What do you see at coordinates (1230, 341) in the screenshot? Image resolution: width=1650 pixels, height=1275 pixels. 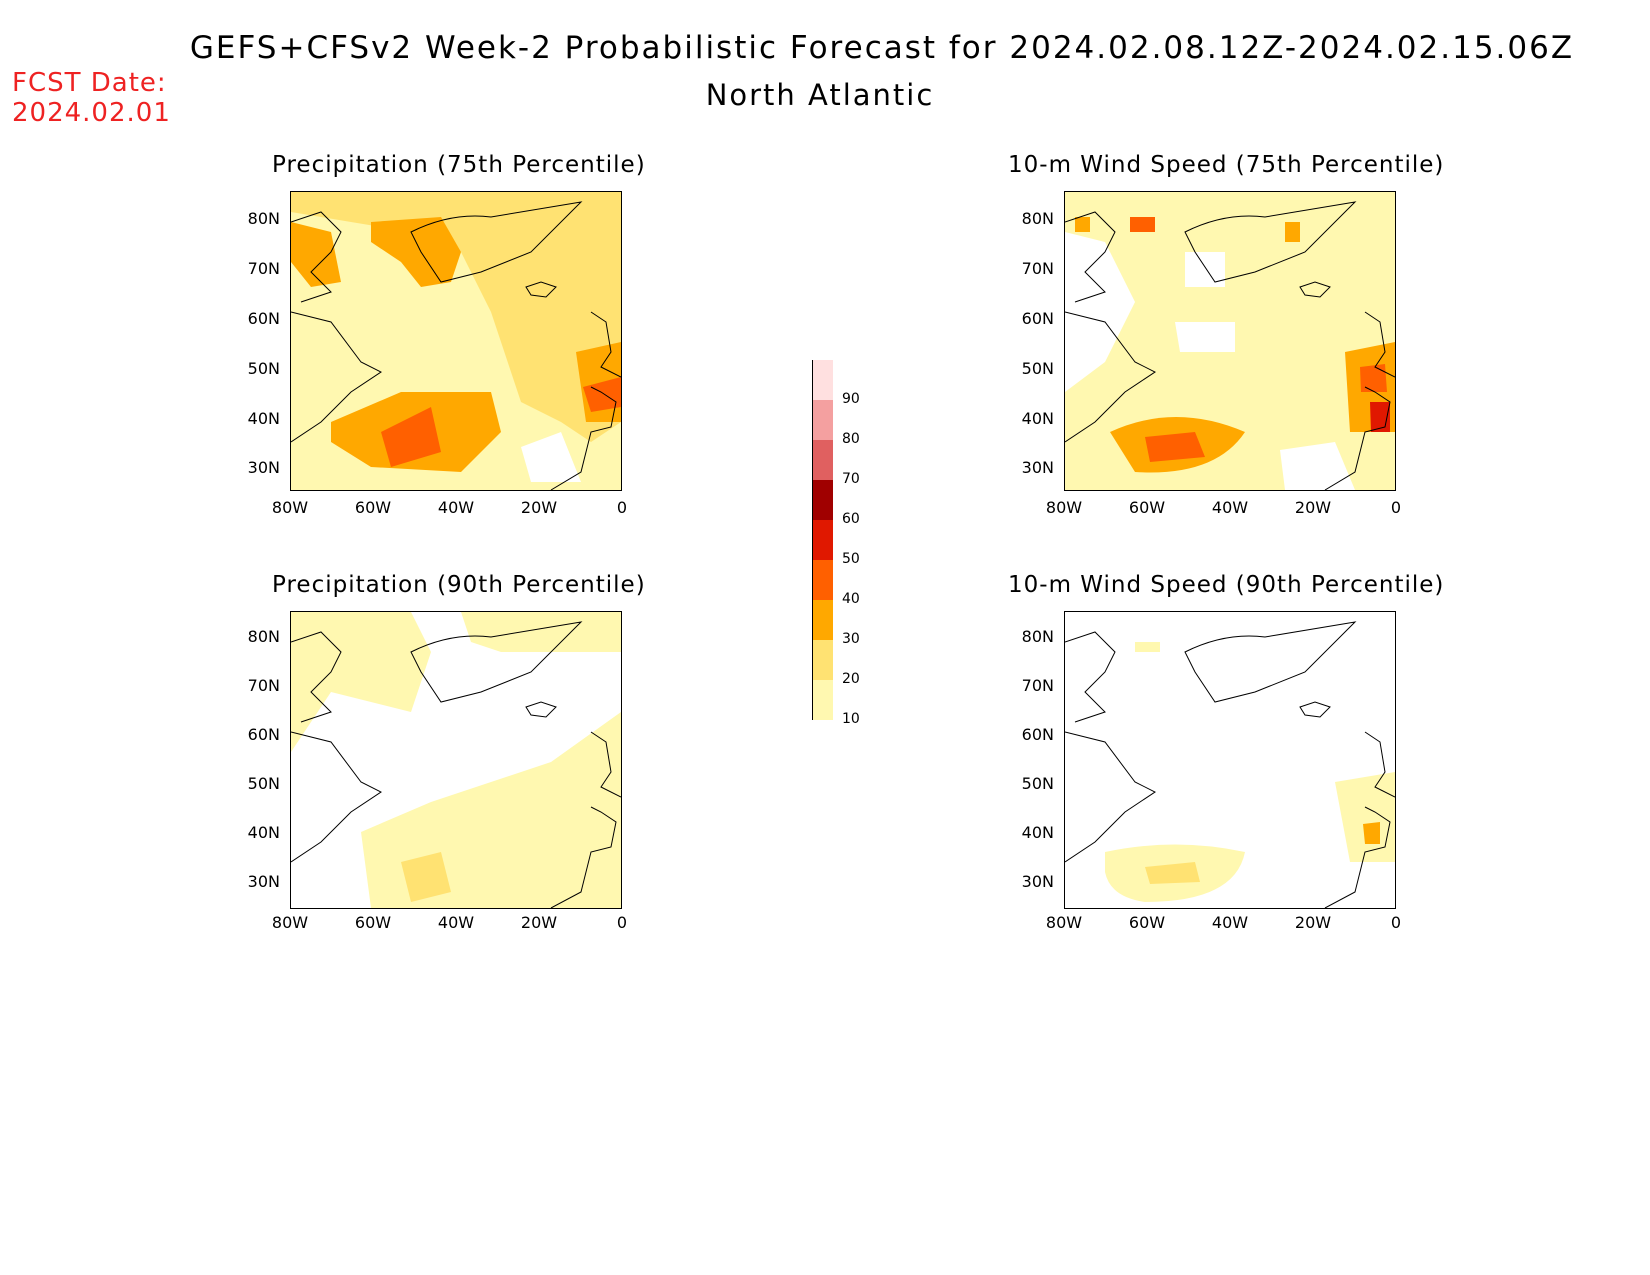 I see `map-wind75` at bounding box center [1230, 341].